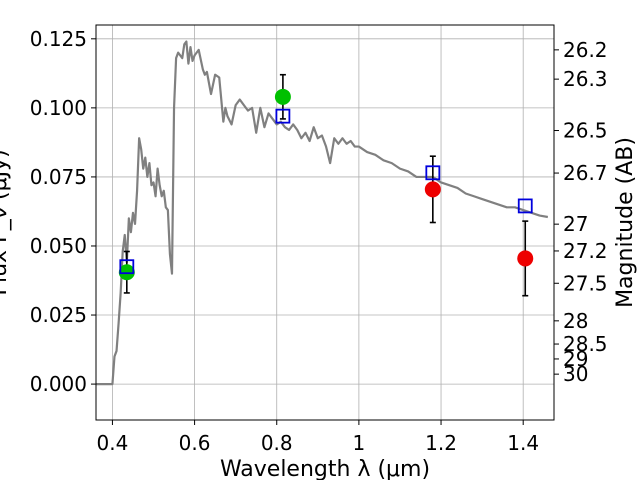  What do you see at coordinates (58, 177) in the screenshot?
I see `y-tick-label: 0.075` at bounding box center [58, 177].